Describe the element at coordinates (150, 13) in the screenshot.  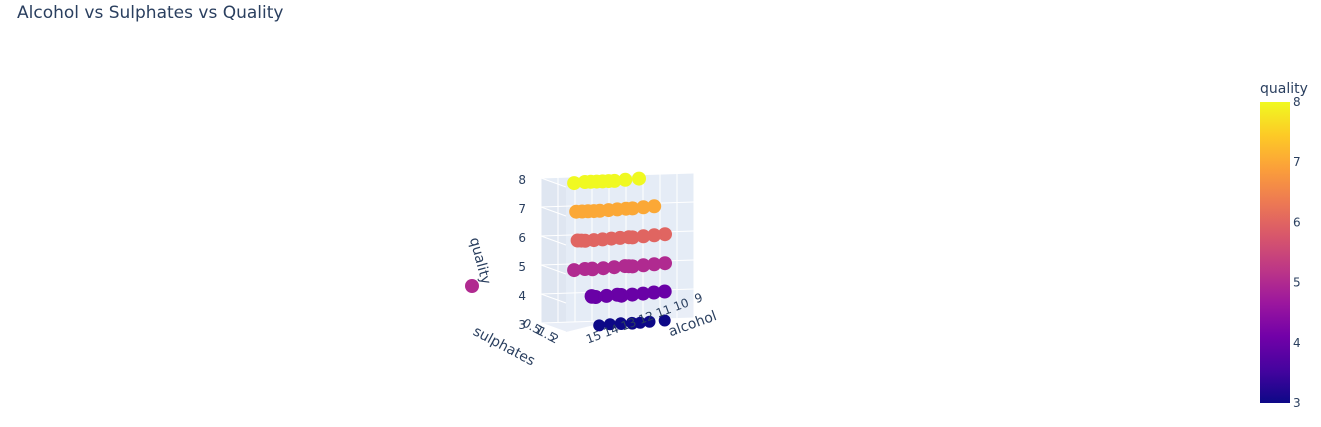
I see `chart-title: Alcohol vs Sulphates vs Quality` at that location.